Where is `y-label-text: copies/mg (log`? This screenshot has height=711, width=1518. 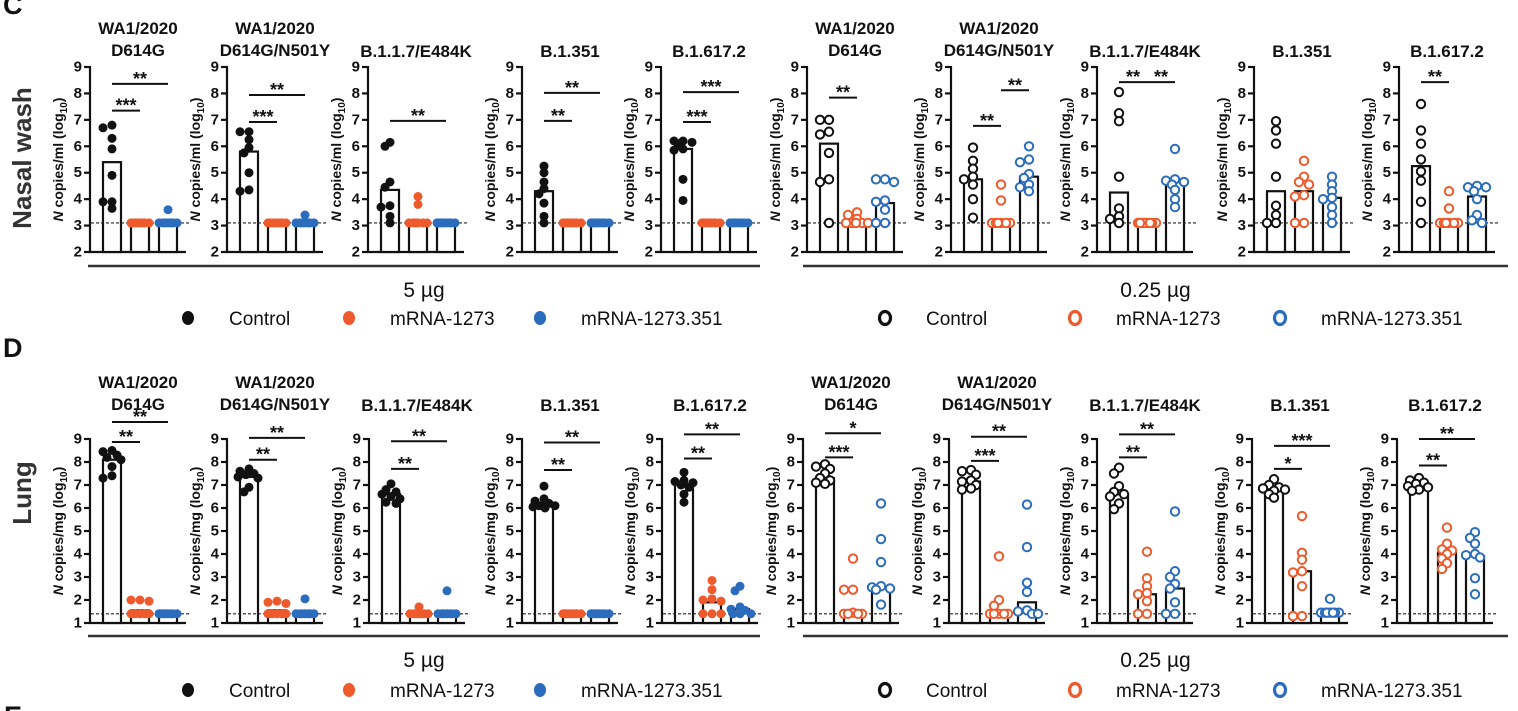 y-label-text: copies/mg (log is located at coordinates (195, 533).